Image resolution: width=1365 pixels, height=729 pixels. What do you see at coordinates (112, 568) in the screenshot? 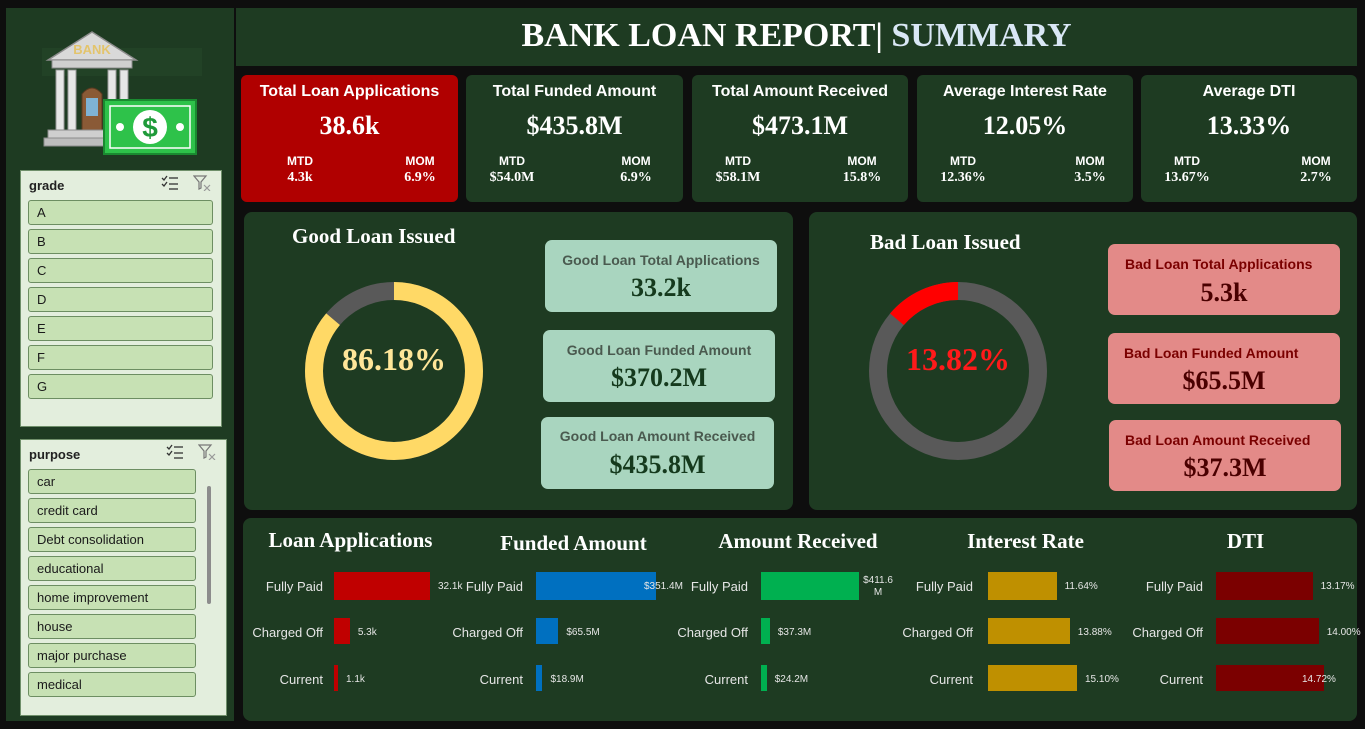
I see `purpose-slicer-item: educational` at bounding box center [112, 568].